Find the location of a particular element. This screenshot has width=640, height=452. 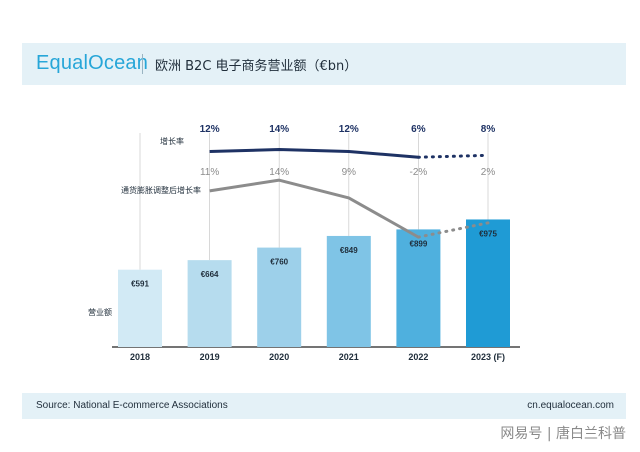

bar-value-label-3: €849 is located at coordinates (349, 250).